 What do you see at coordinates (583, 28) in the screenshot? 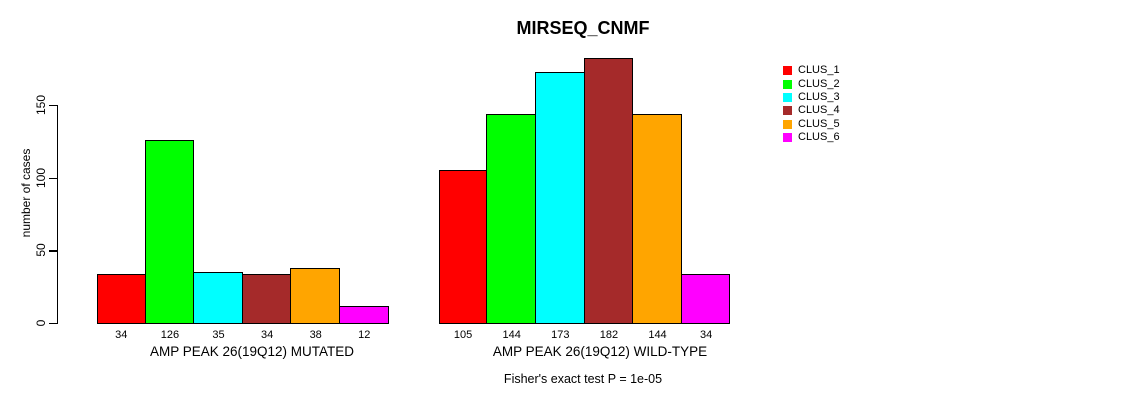
I see `chart-title: MIRSEQ_CNMF` at bounding box center [583, 28].